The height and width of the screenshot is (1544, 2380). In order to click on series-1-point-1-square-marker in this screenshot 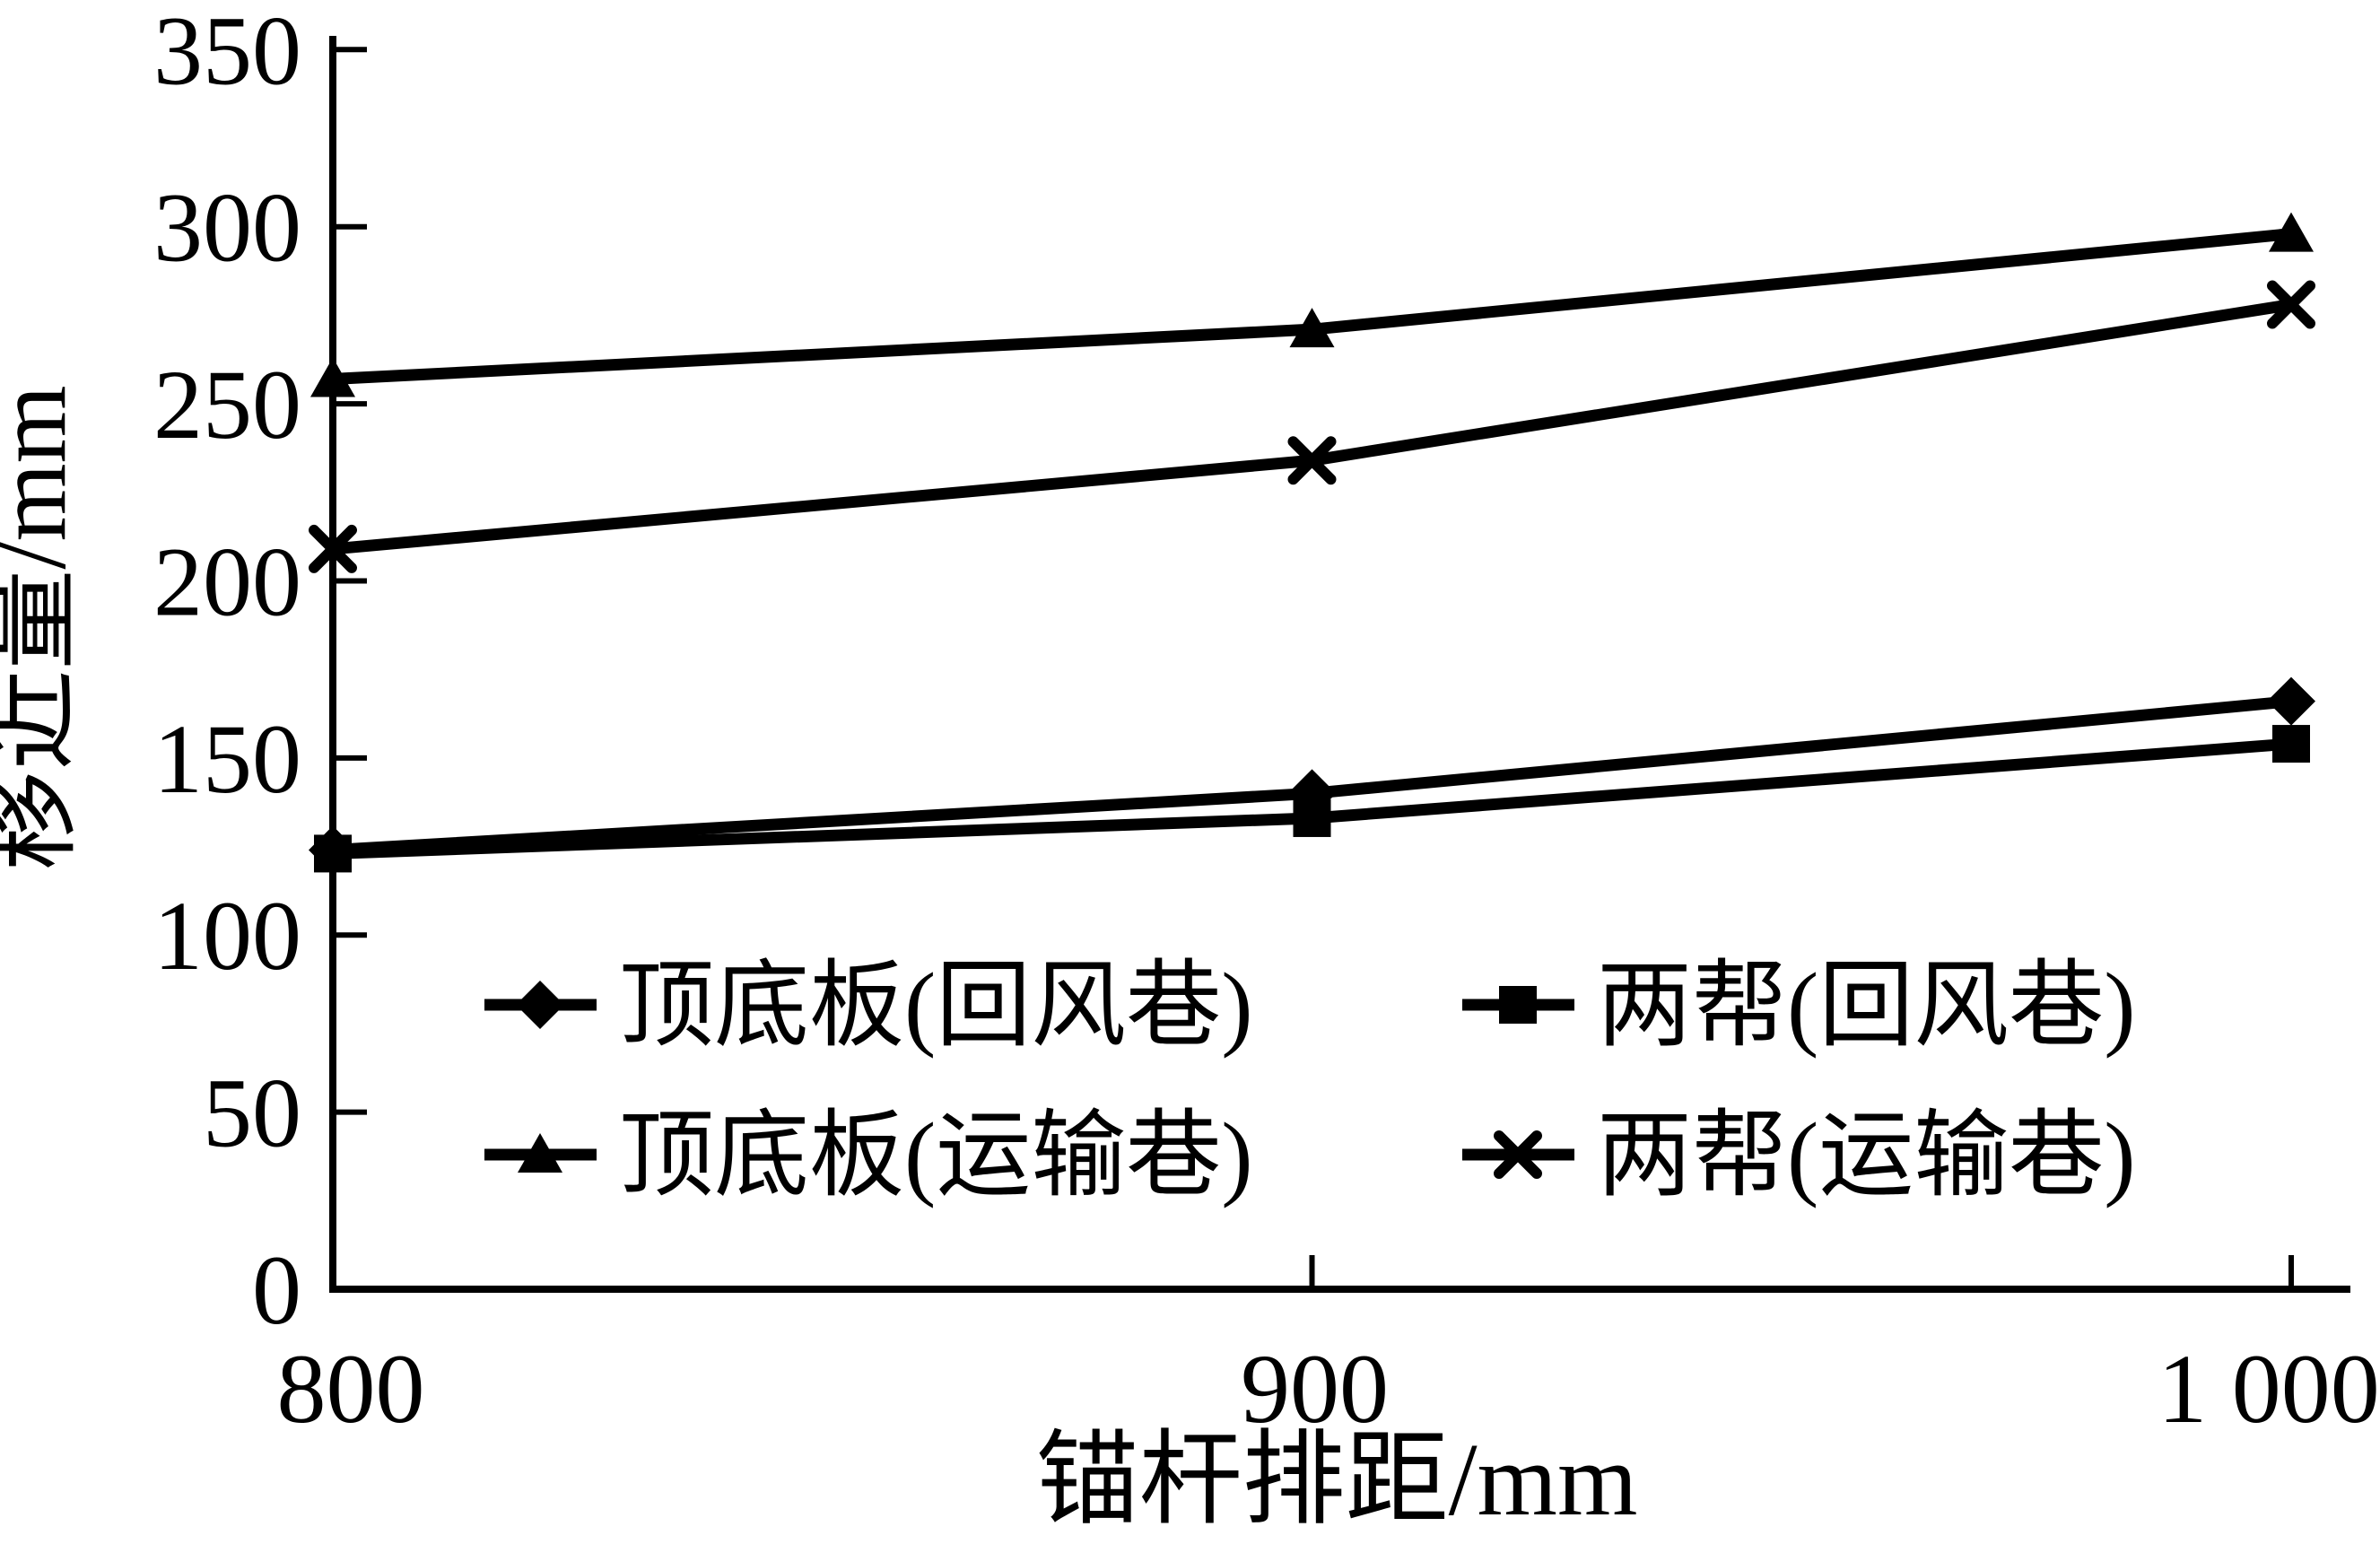, I will do `click(1312, 817)`.